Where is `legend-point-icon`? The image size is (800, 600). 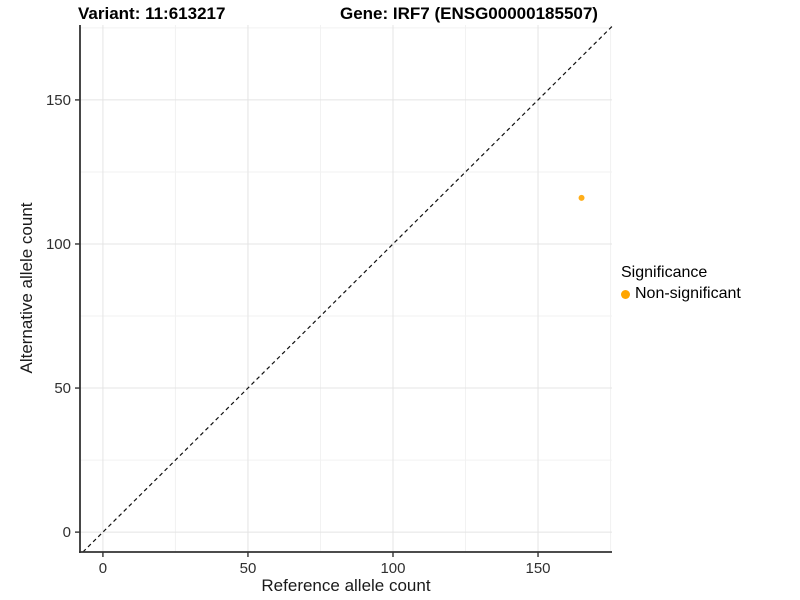 legend-point-icon is located at coordinates (625, 294).